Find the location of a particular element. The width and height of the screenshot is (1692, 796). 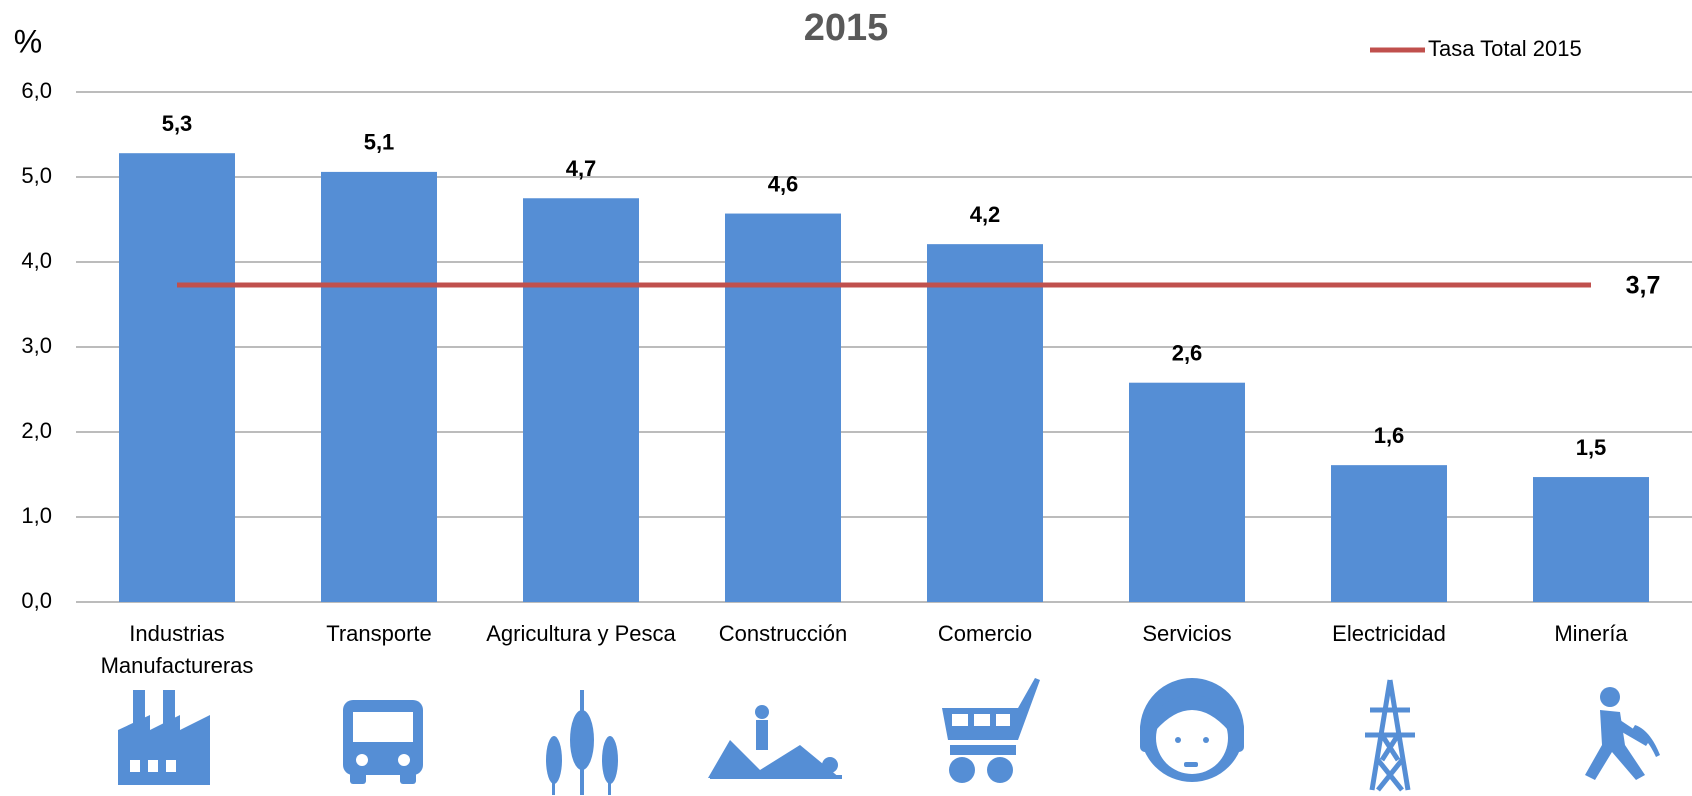

icons is located at coordinates (889, 736).